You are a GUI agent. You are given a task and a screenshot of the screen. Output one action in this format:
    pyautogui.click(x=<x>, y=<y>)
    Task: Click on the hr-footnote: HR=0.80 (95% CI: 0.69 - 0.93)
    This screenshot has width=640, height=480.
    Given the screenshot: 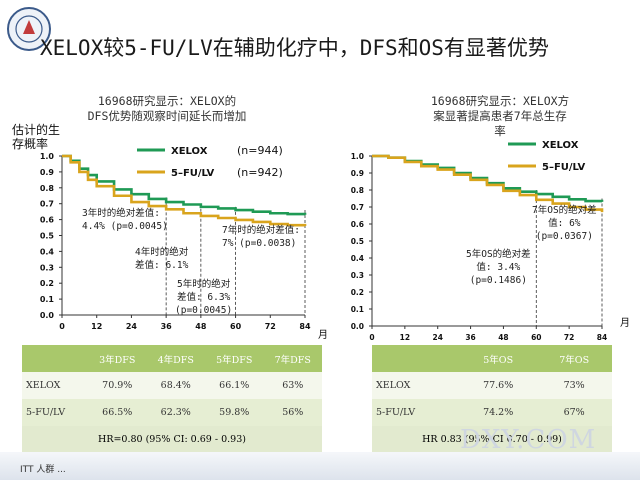 What is the action you would take?
    pyautogui.click(x=172, y=439)
    